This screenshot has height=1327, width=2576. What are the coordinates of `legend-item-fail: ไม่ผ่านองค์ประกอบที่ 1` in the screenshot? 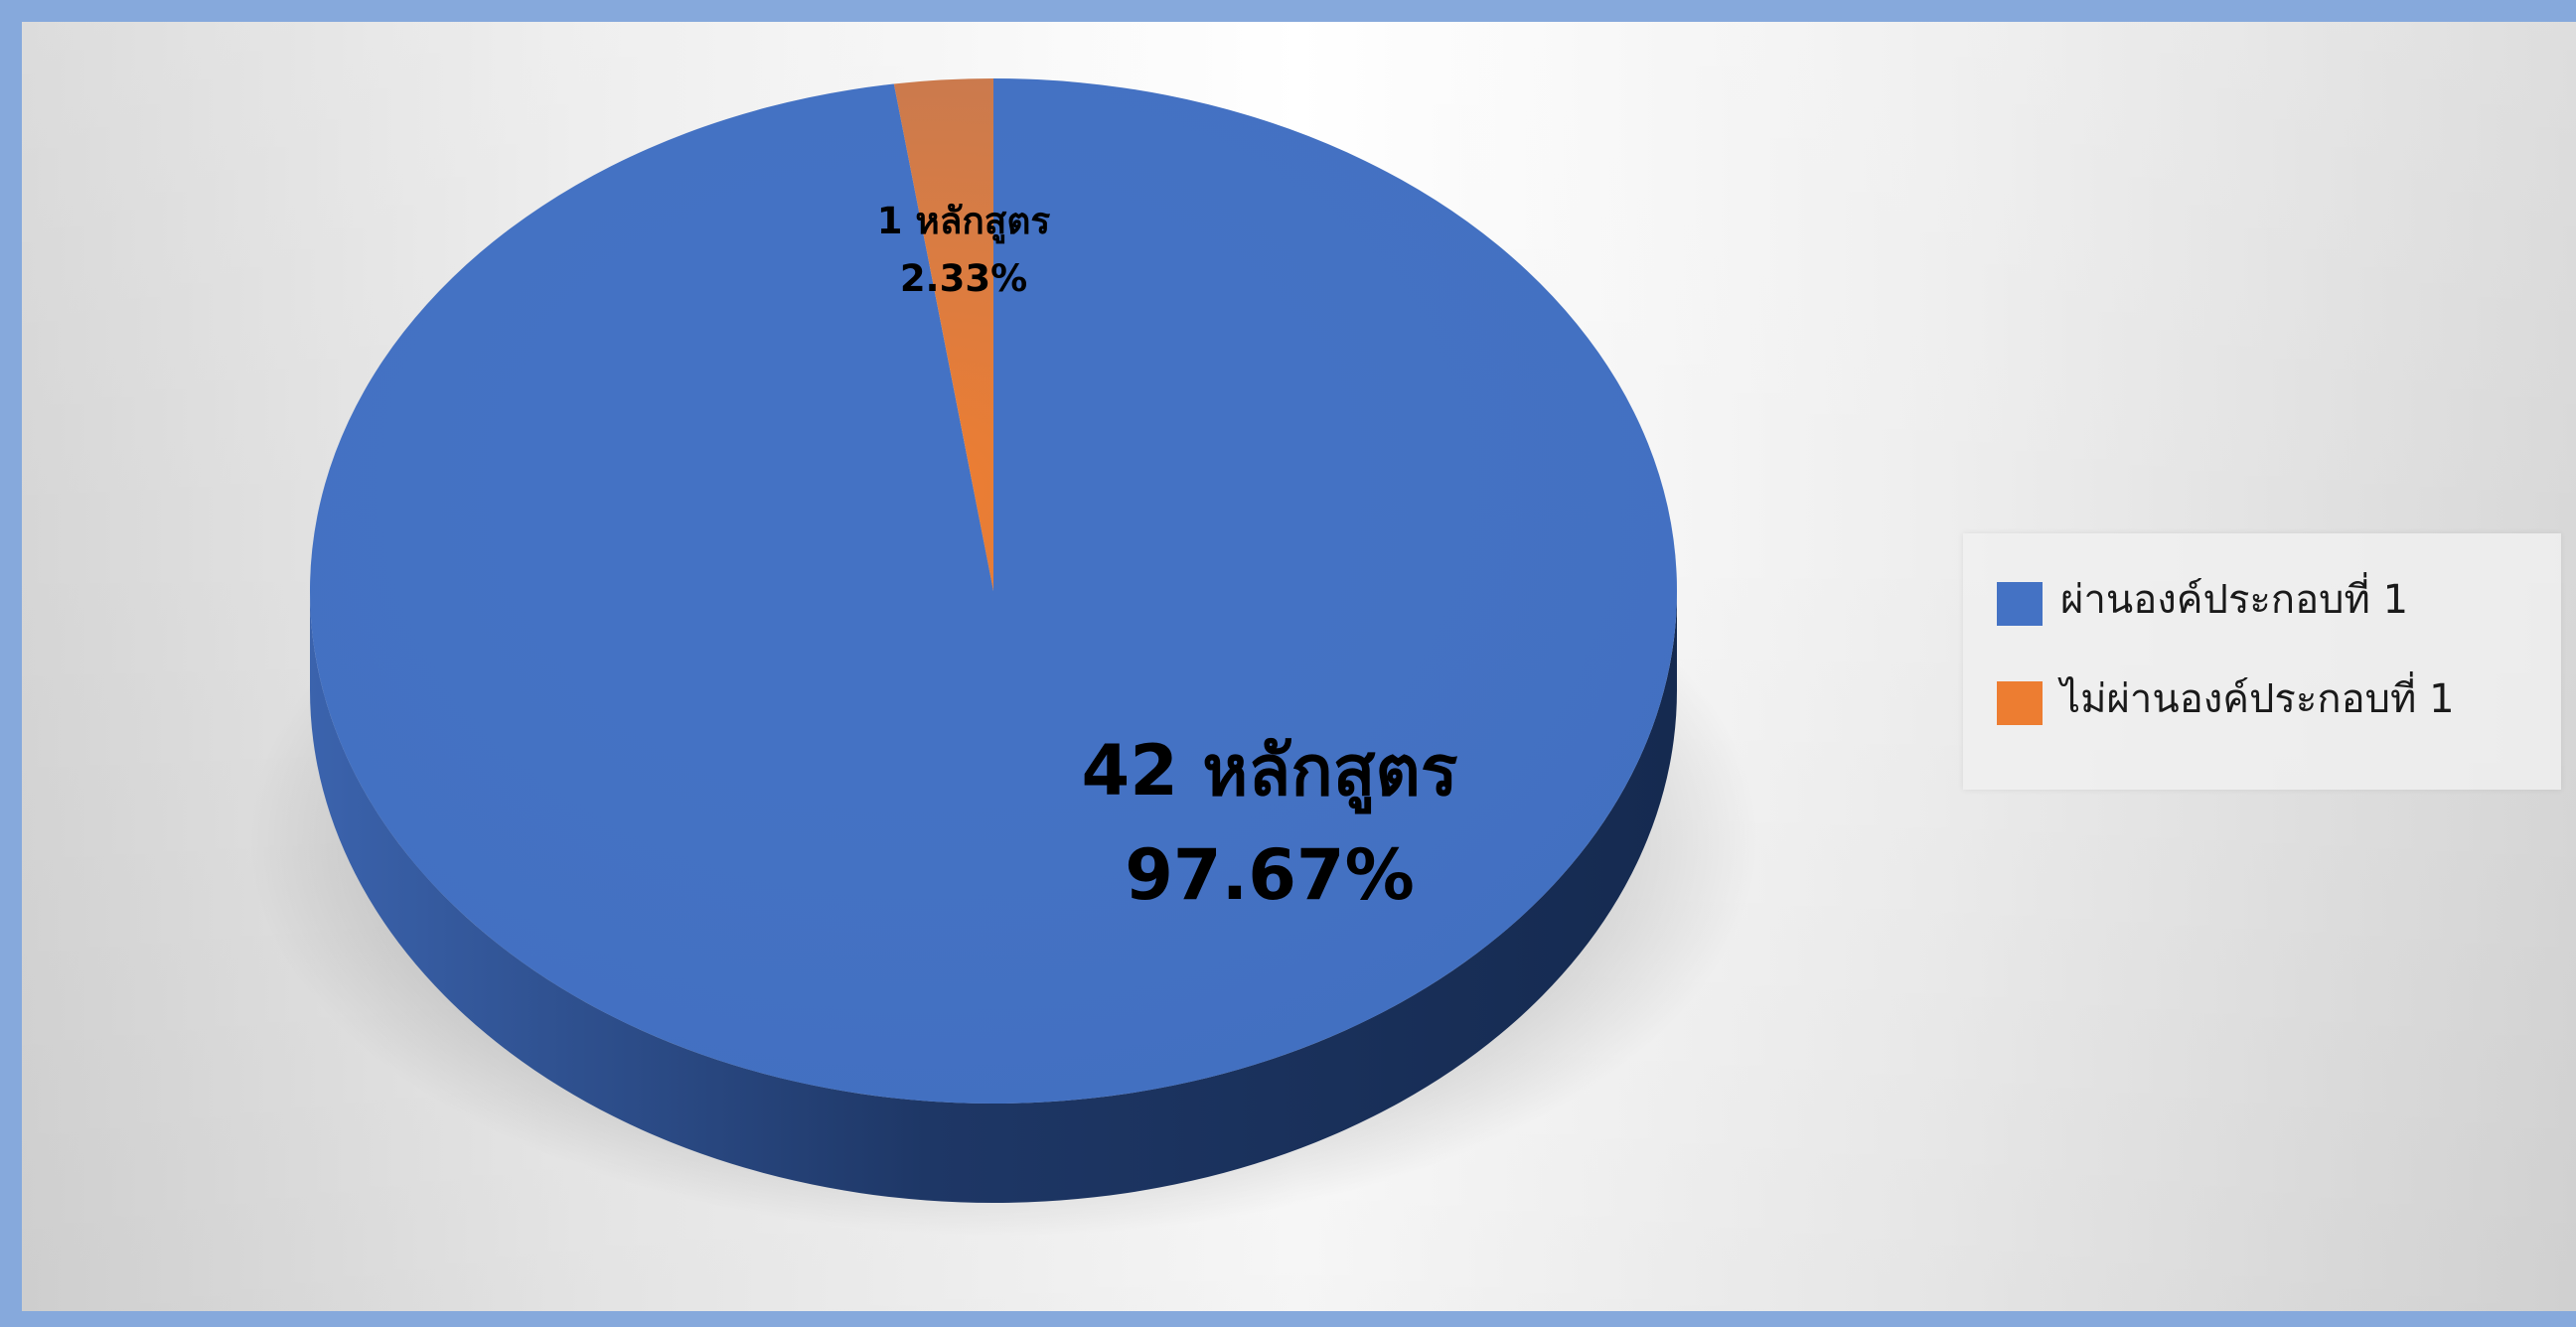 It's located at (2279, 698).